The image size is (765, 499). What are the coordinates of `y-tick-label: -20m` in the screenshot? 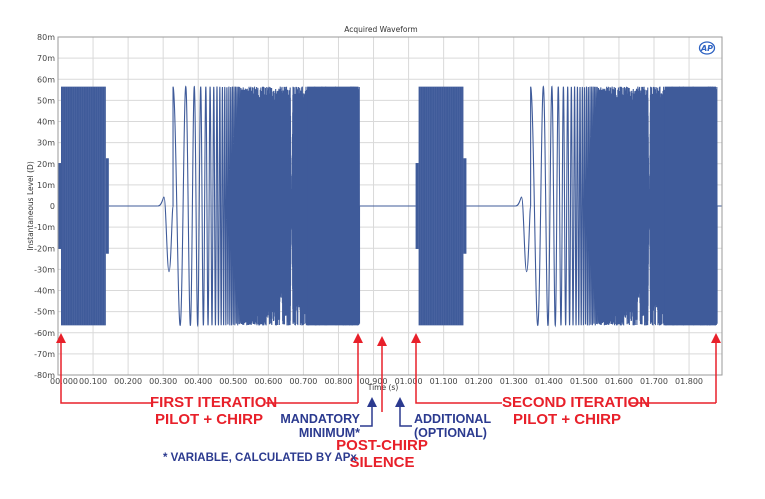 It's located at (44, 248).